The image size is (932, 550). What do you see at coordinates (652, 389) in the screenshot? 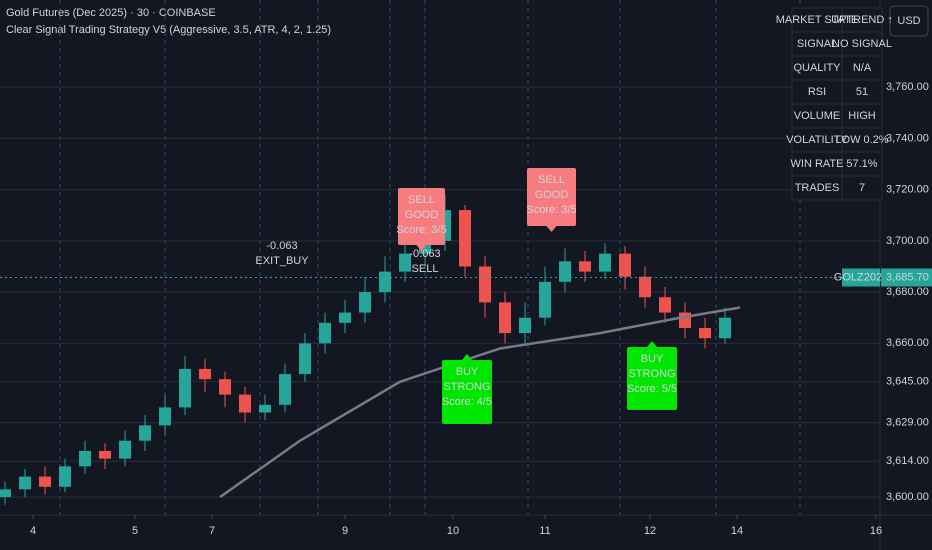
I see `signal-text: Score: 5/5` at bounding box center [652, 389].